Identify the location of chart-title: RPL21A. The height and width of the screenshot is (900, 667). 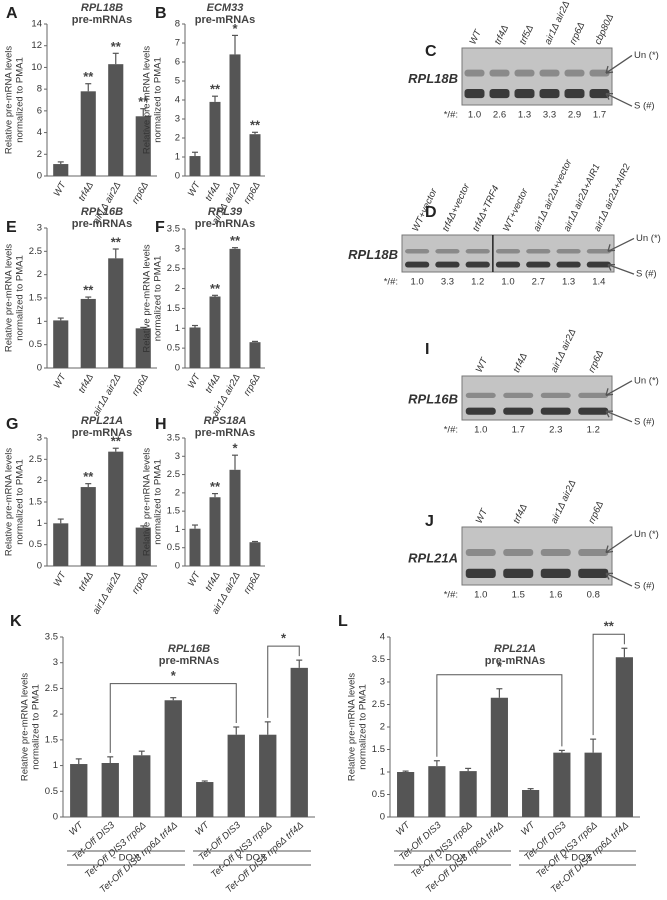
(102, 421).